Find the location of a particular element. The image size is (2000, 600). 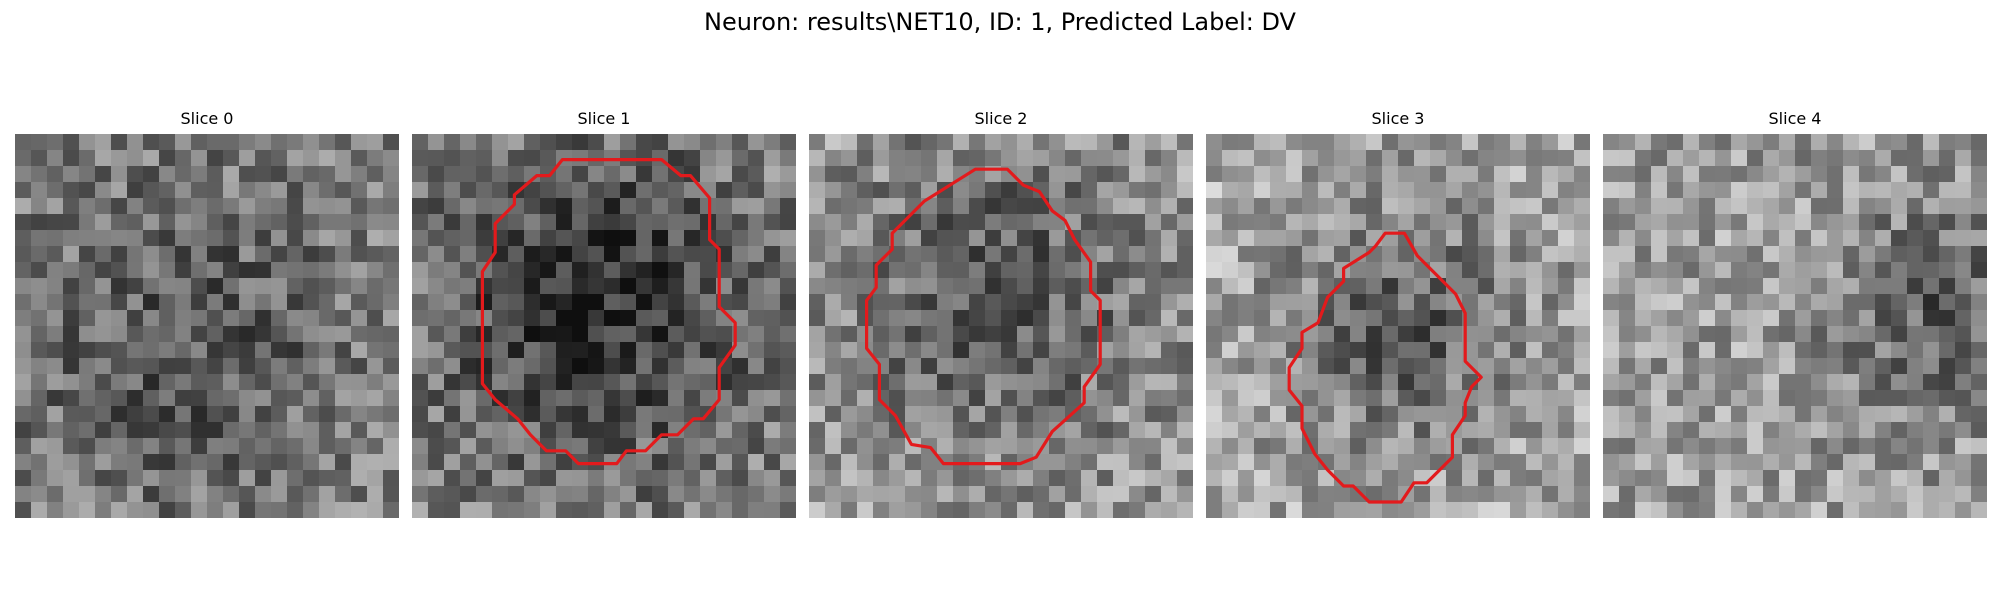

slice-title: Slice 0 is located at coordinates (207, 118).